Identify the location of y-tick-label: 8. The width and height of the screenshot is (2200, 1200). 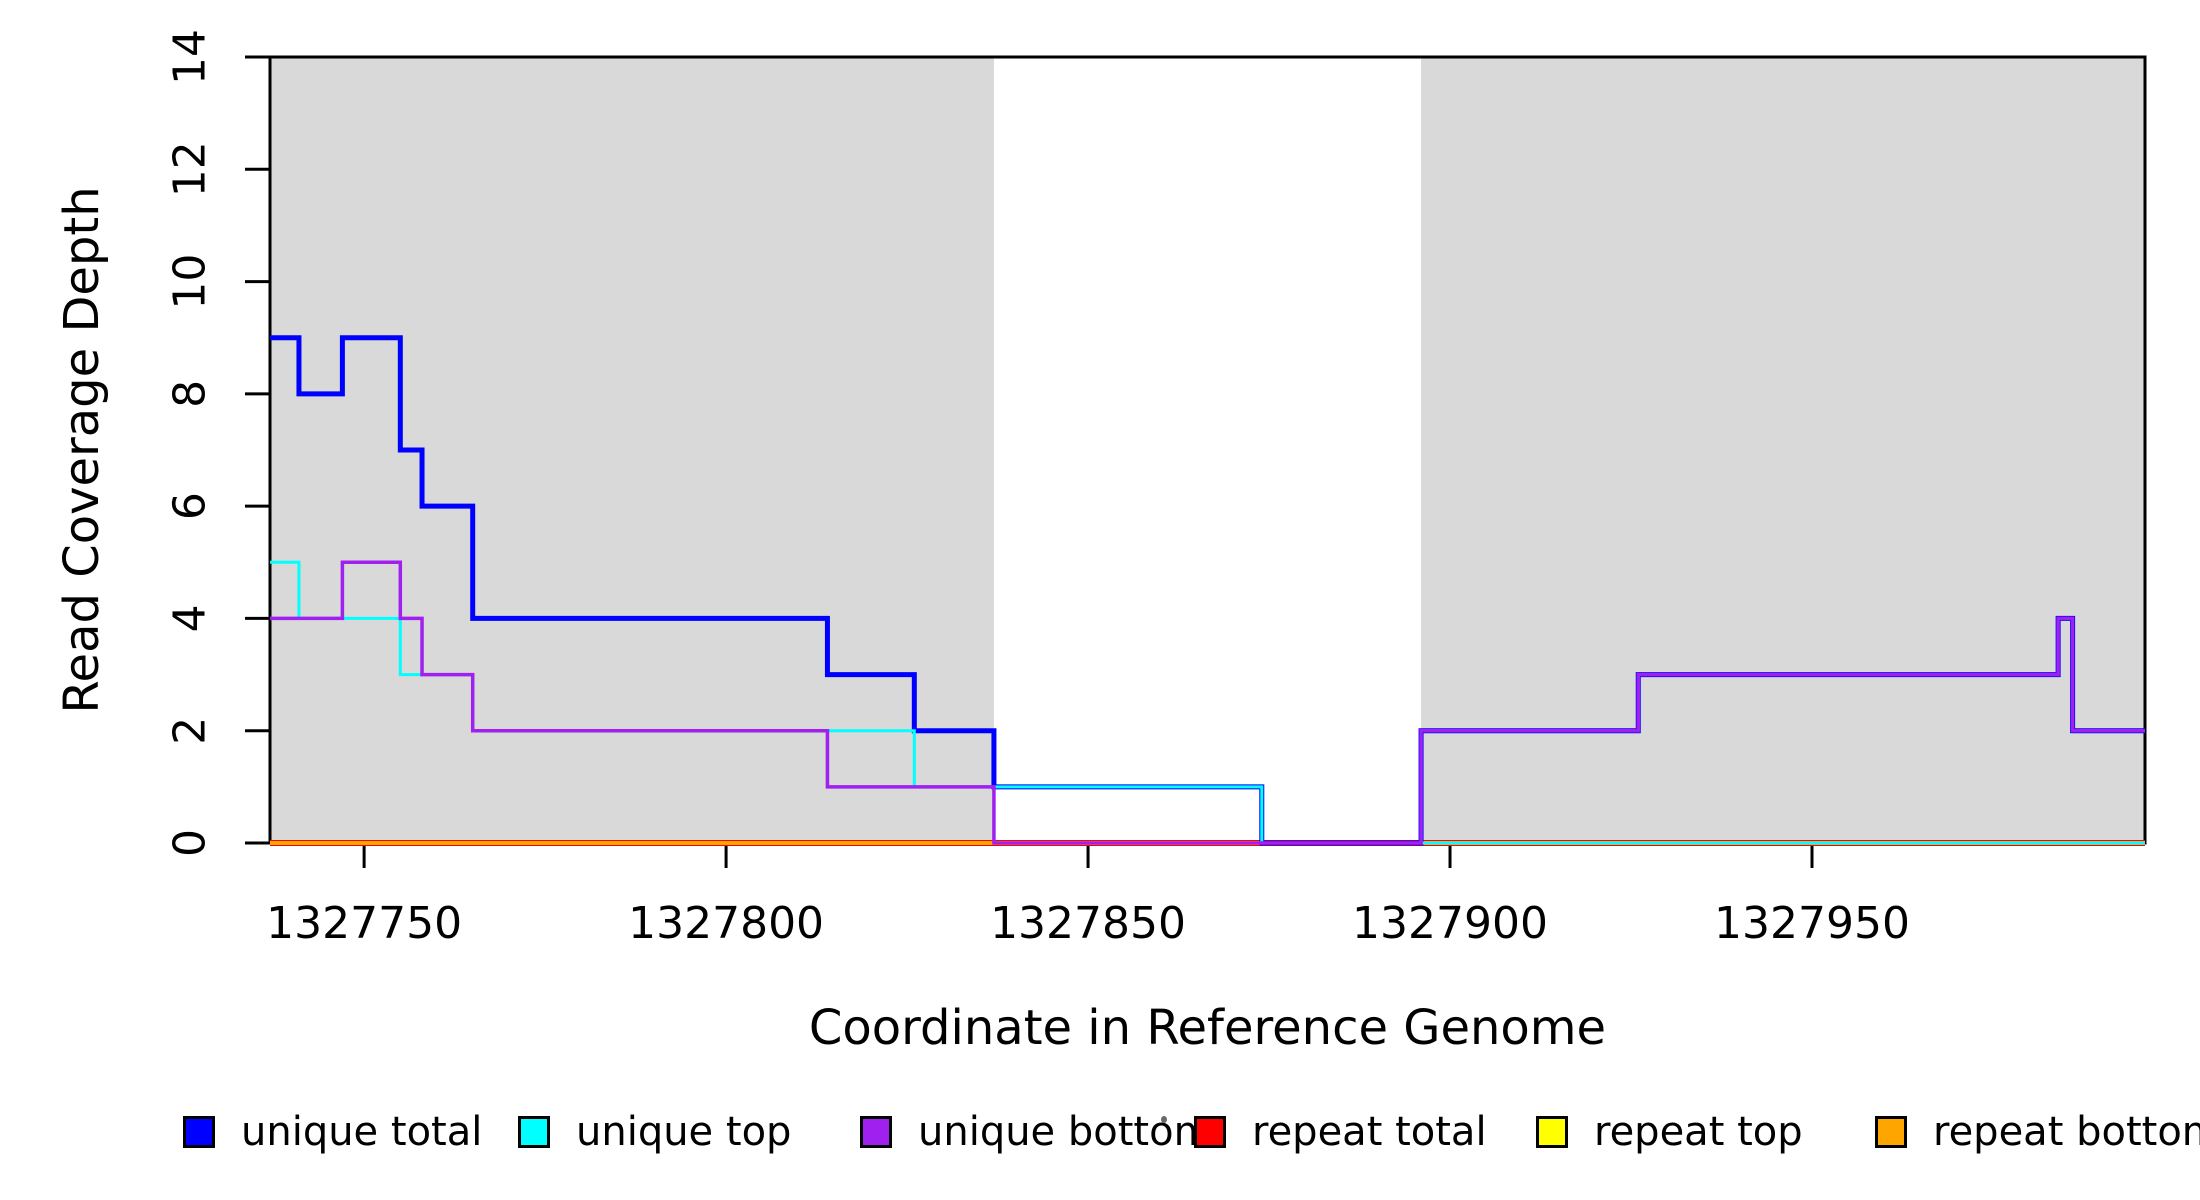
(189, 394).